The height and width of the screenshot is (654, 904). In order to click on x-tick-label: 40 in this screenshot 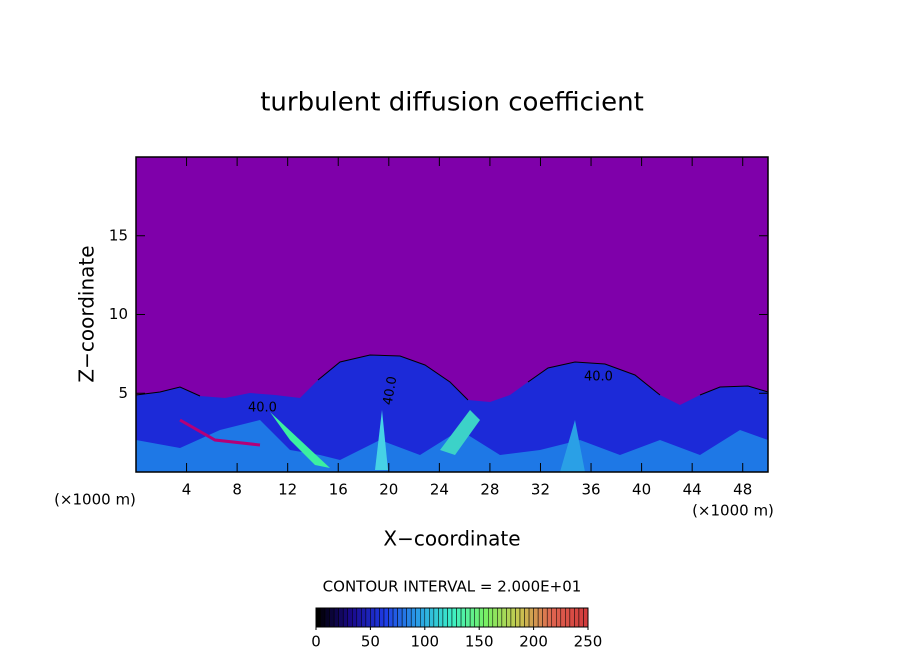, I will do `click(641, 490)`.